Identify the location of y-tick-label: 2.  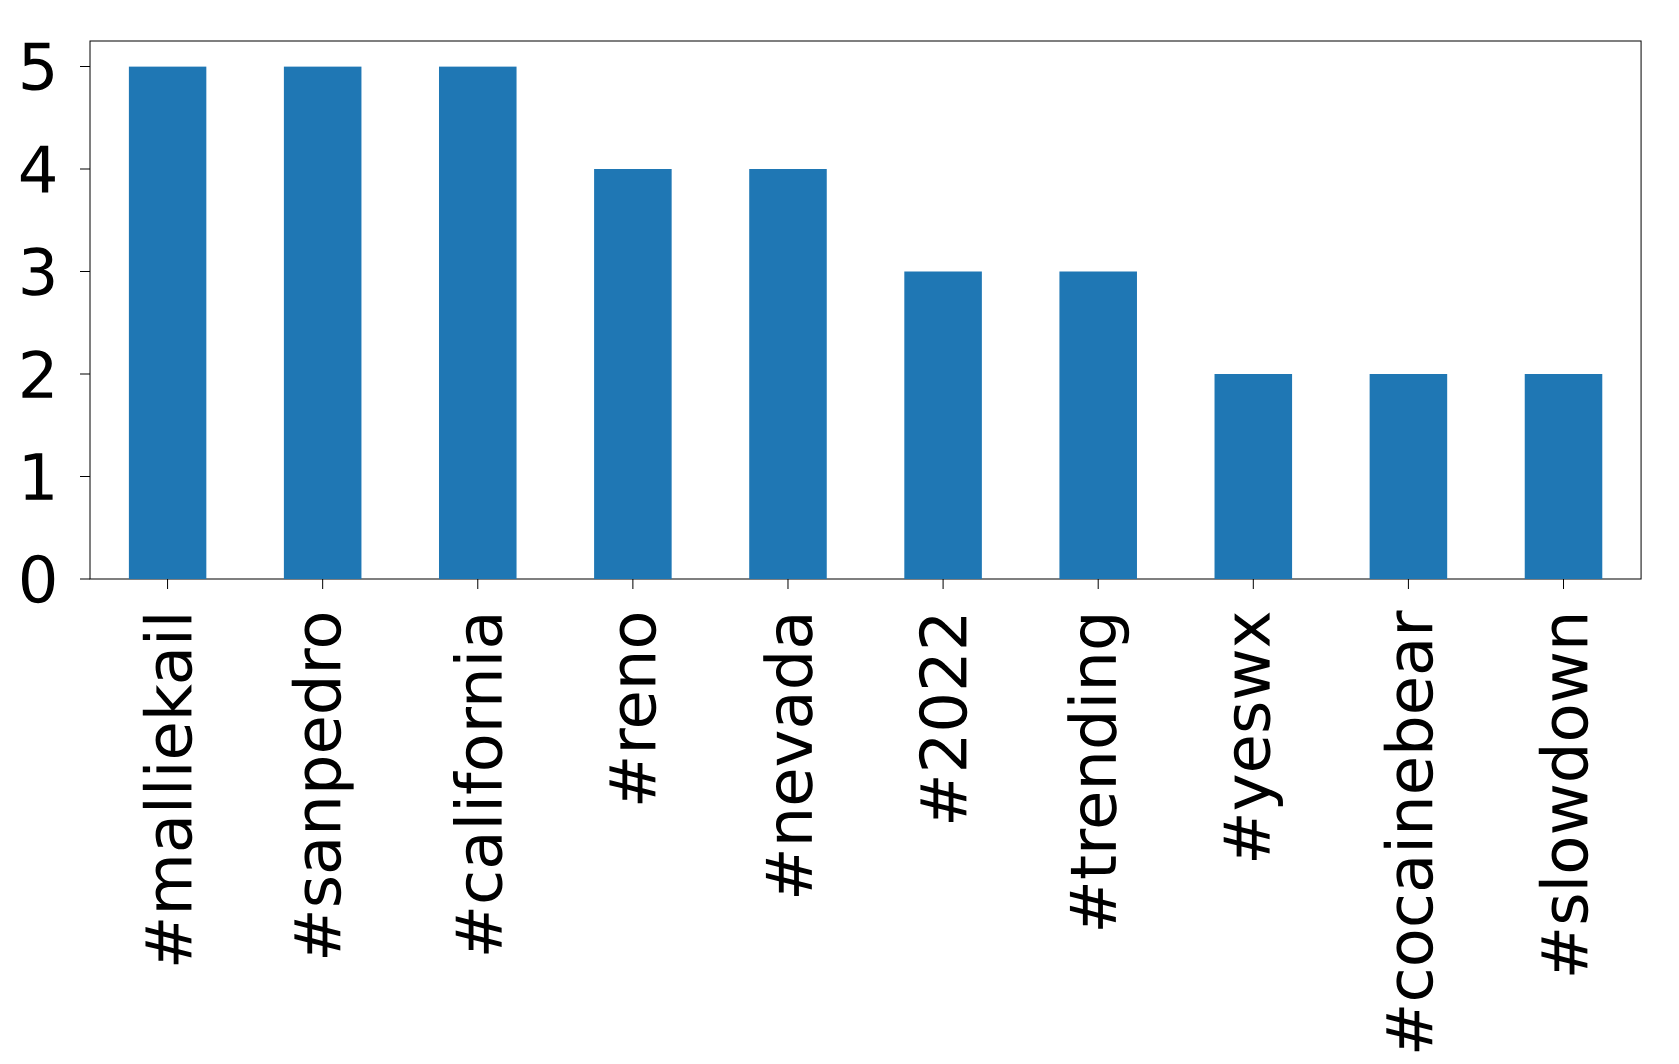
(37, 374).